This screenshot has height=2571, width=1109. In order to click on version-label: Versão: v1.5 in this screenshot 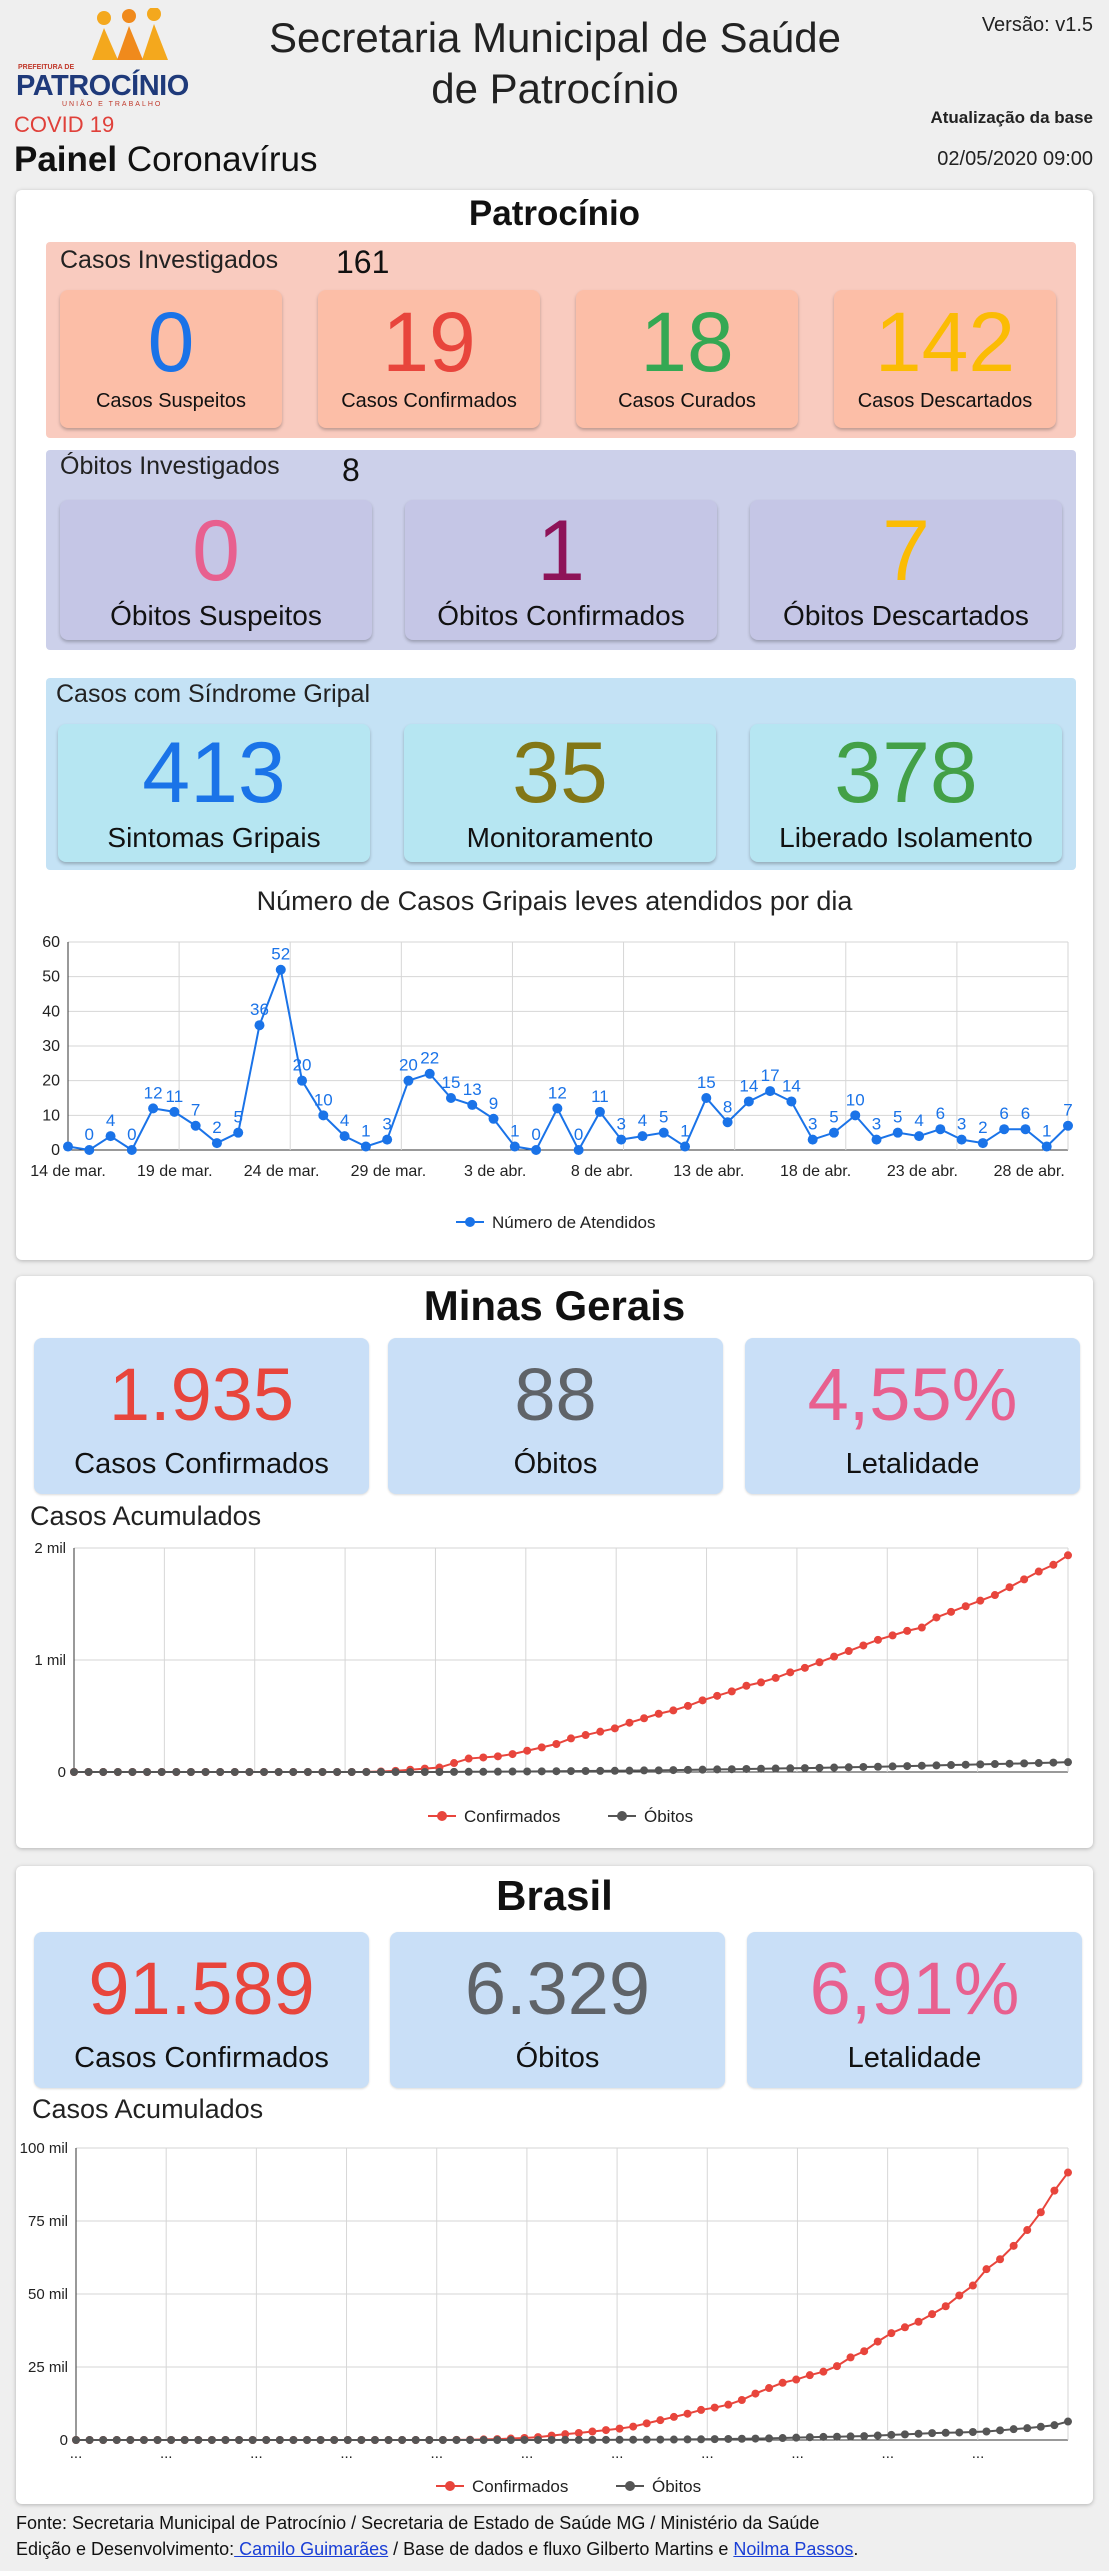, I will do `click(1037, 25)`.